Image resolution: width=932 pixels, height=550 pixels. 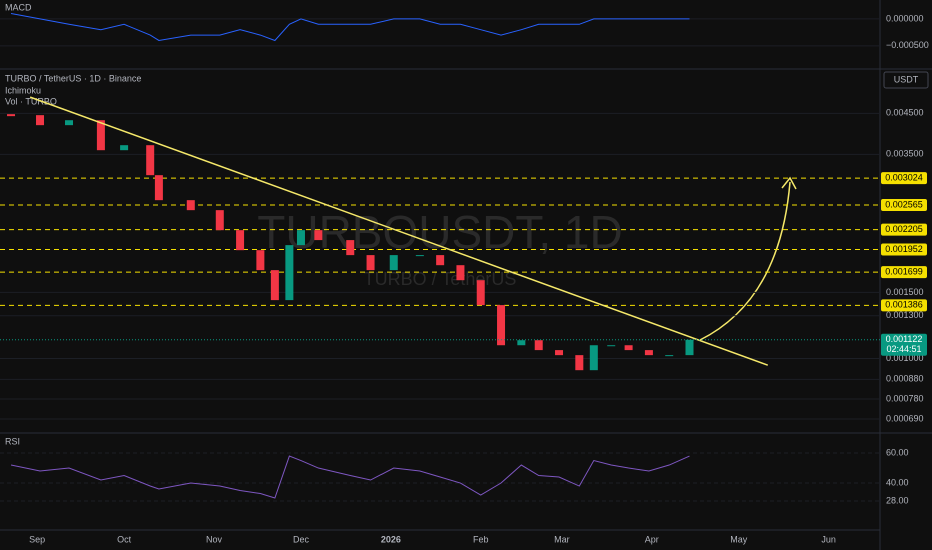 What do you see at coordinates (23, 90) in the screenshot?
I see `indicator-label: Ichimoku` at bounding box center [23, 90].